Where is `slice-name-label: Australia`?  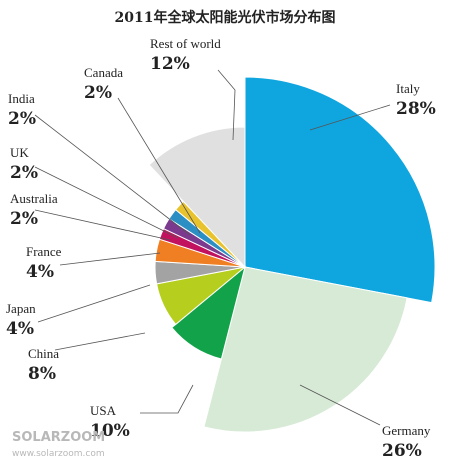
slice-name-label: Australia is located at coordinates (34, 198).